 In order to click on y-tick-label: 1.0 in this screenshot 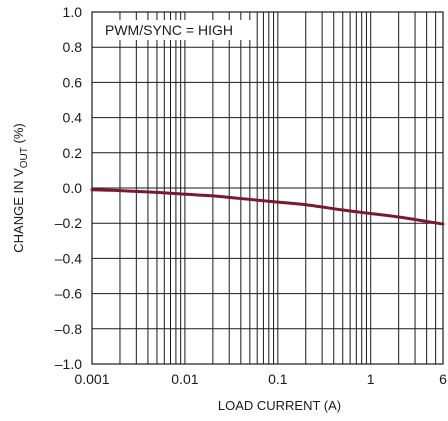, I will do `click(73, 12)`.